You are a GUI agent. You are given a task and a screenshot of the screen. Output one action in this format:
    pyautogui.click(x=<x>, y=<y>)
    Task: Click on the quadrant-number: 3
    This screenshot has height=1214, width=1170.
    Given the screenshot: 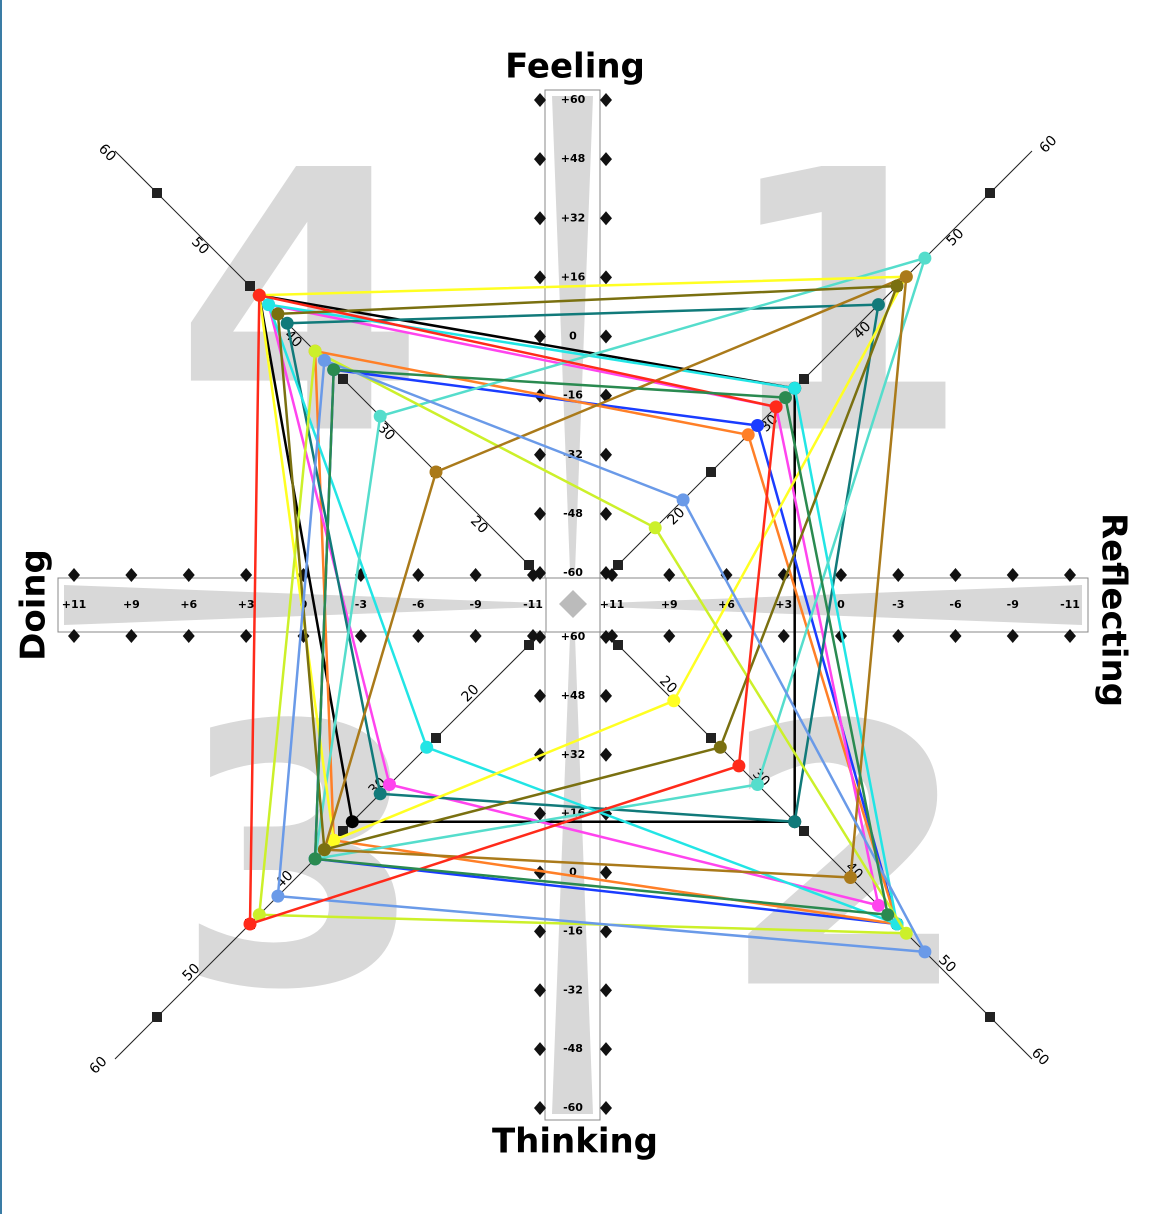 What is the action you would take?
    pyautogui.click(x=300, y=858)
    